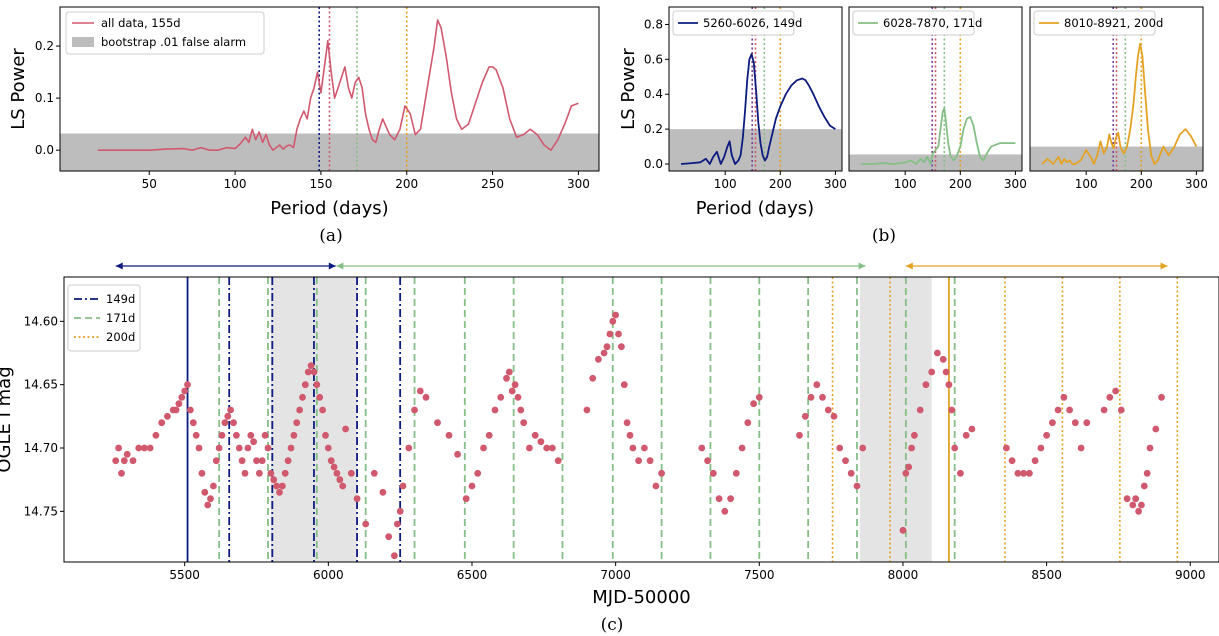  What do you see at coordinates (917, 23) in the screenshot?
I see `legend: 6028-7870, 171d` at bounding box center [917, 23].